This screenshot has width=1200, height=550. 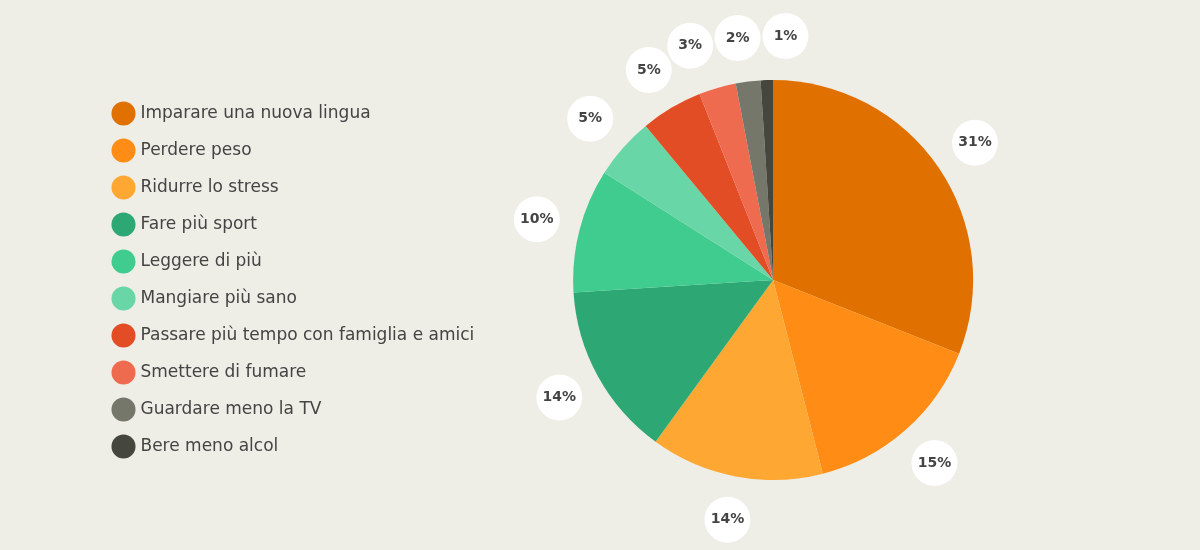 I want to click on legend-label: Ridurre lo stress, so click(x=209, y=185).